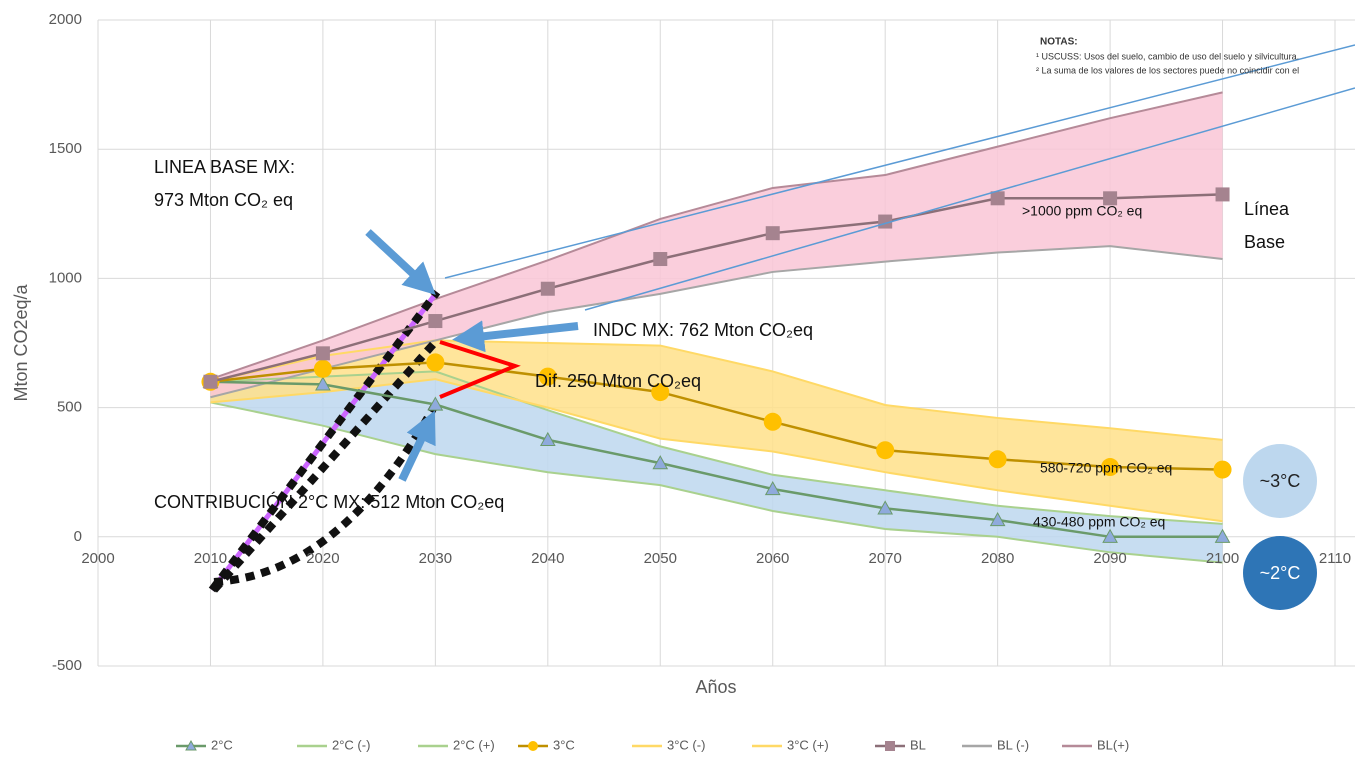  I want to click on annotation: CONTRIBUCIÓN 2°C MX: 512 Mton CO₂eq, so click(329, 501).